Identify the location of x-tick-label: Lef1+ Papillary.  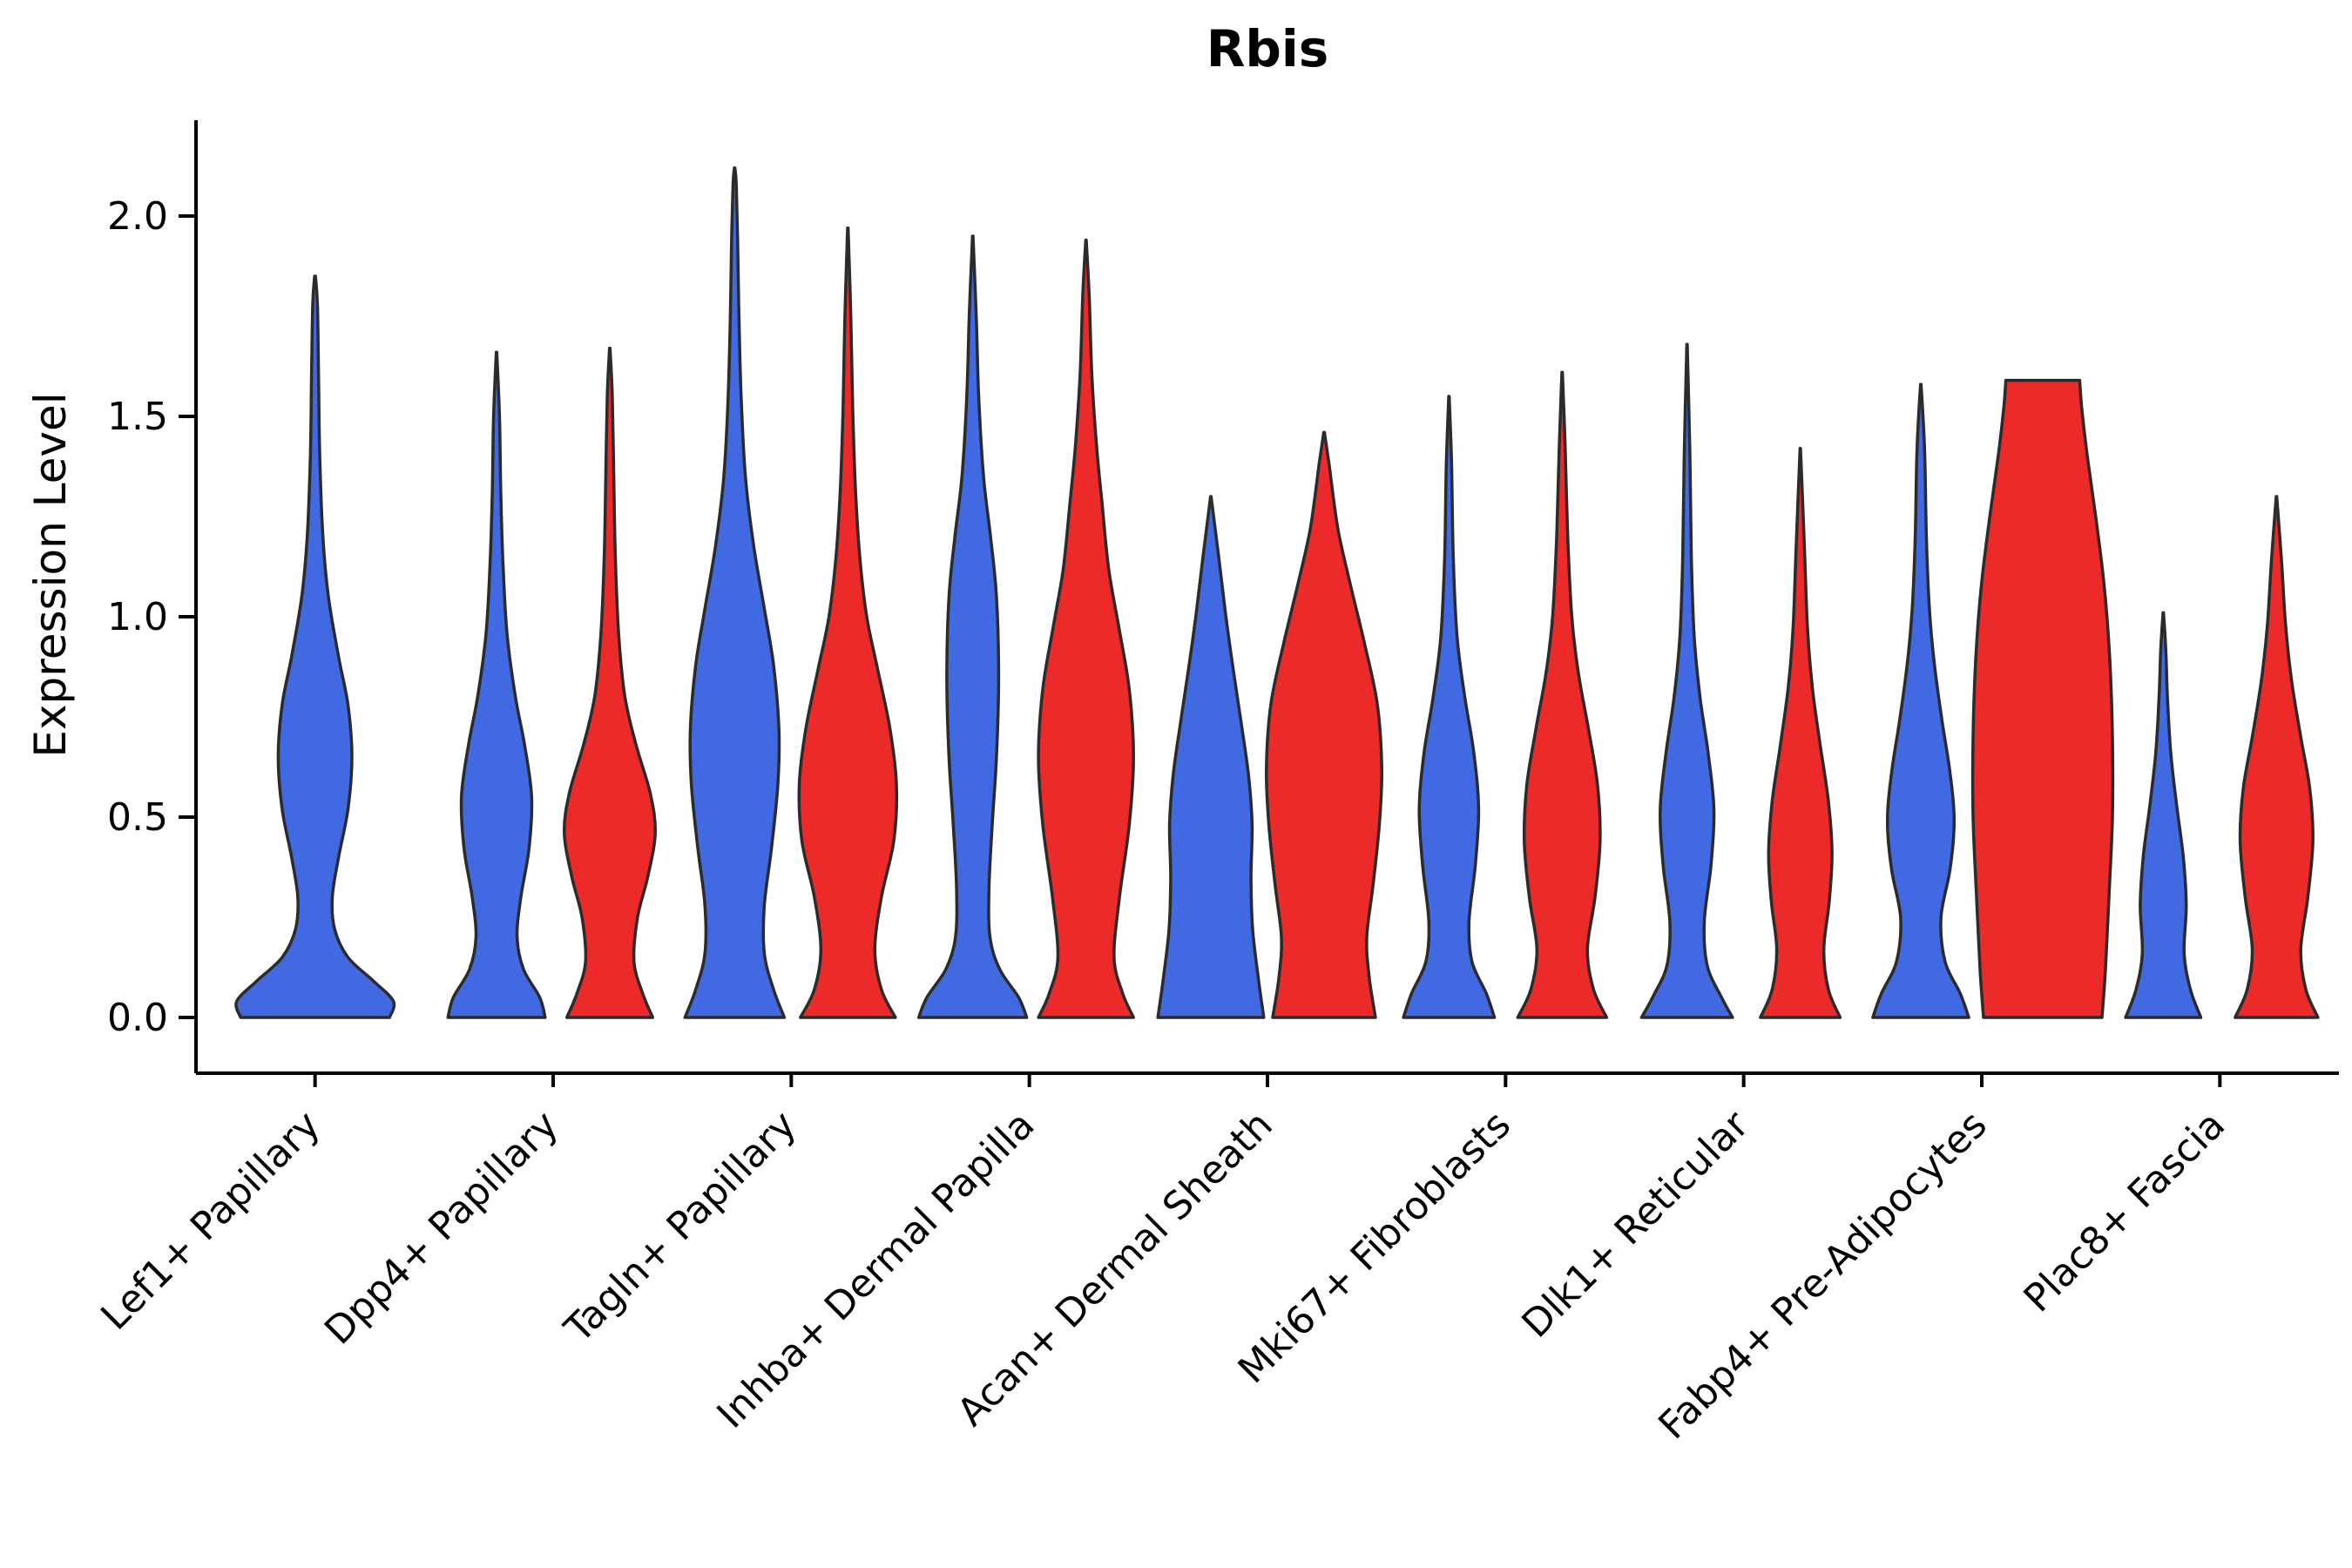
(210, 1221).